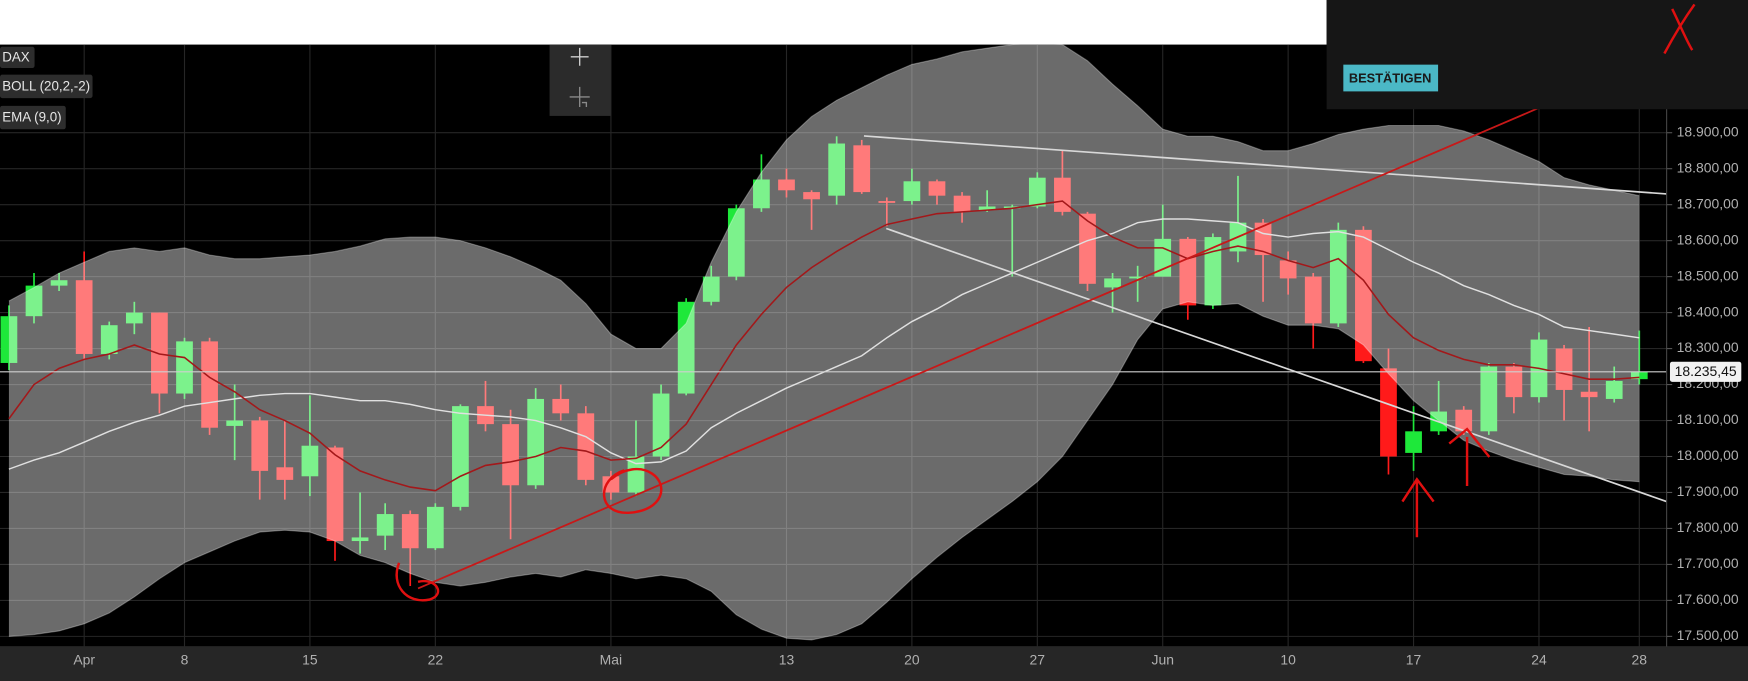 Image resolution: width=1748 pixels, height=681 pixels. Describe the element at coordinates (84, 660) in the screenshot. I see `x-tick-label: Apr` at that location.